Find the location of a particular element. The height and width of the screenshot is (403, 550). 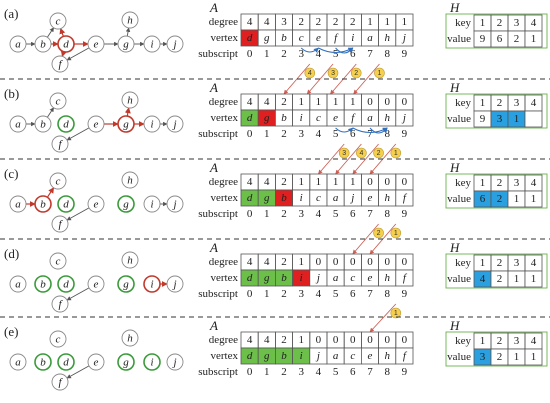

graph-node-label-d: d is located at coordinates (66, 285).